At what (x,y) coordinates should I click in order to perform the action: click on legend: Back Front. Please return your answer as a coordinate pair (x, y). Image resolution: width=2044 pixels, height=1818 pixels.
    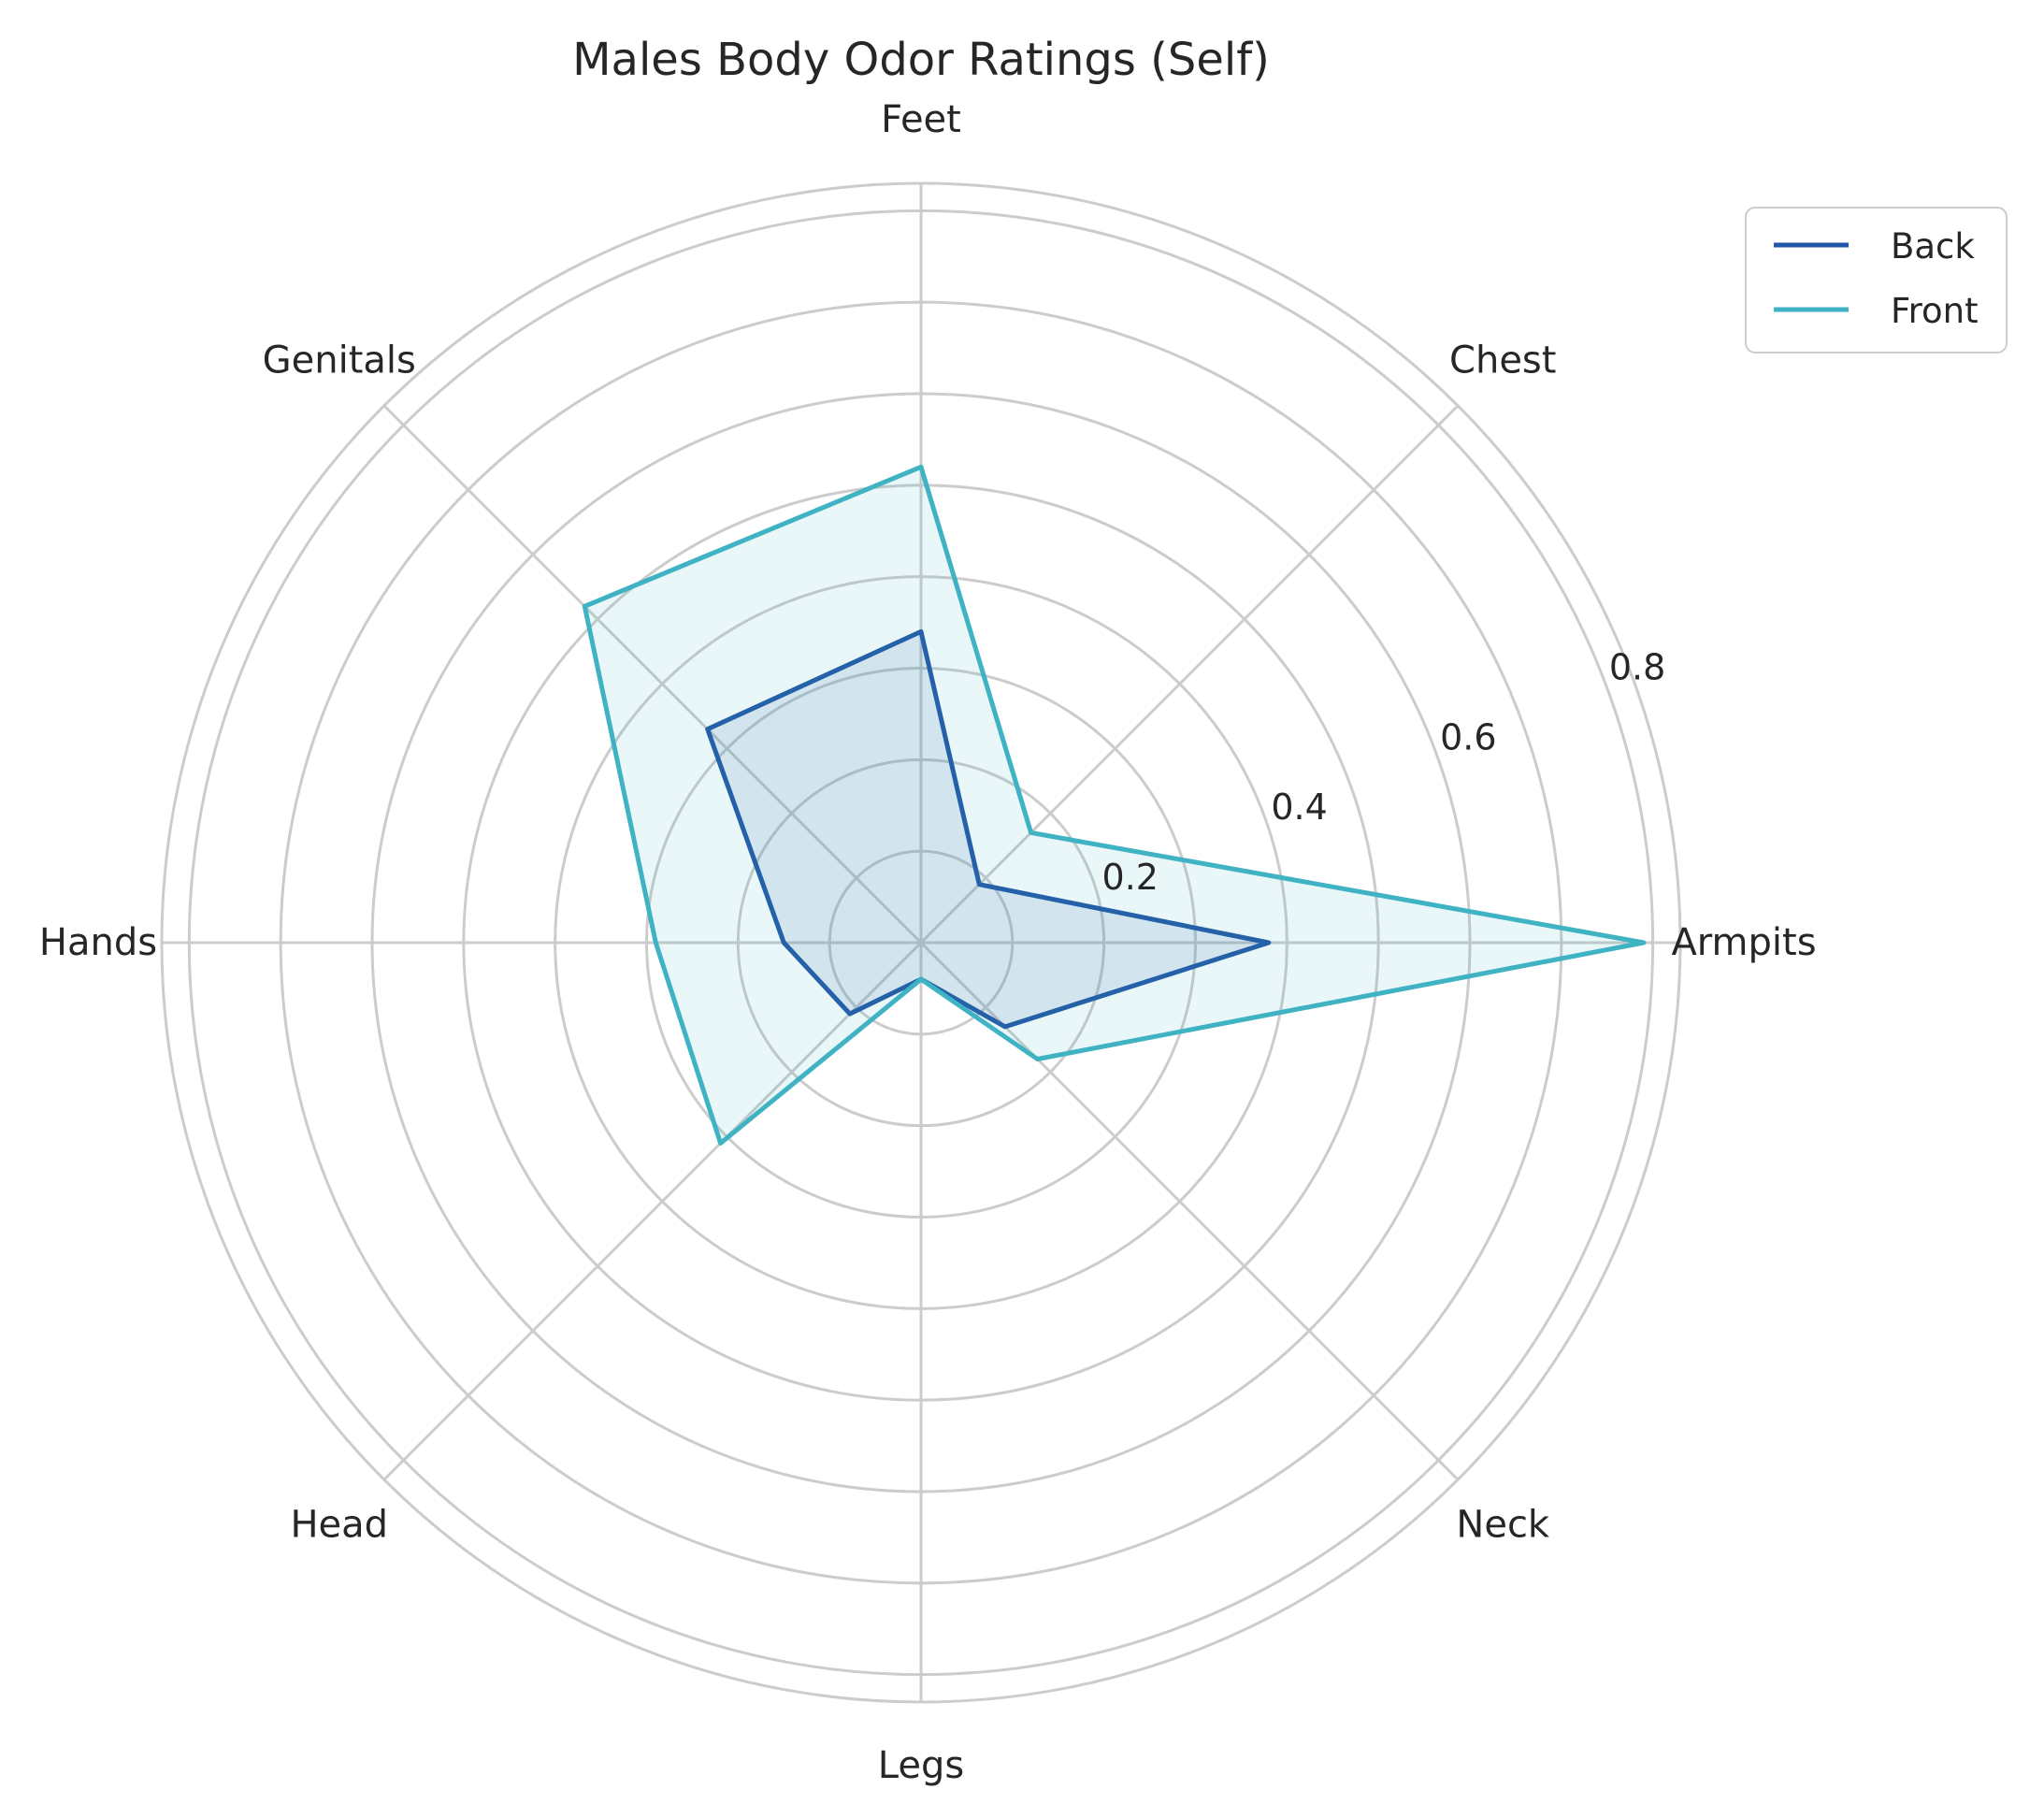
    Looking at the image, I should click on (1876, 280).